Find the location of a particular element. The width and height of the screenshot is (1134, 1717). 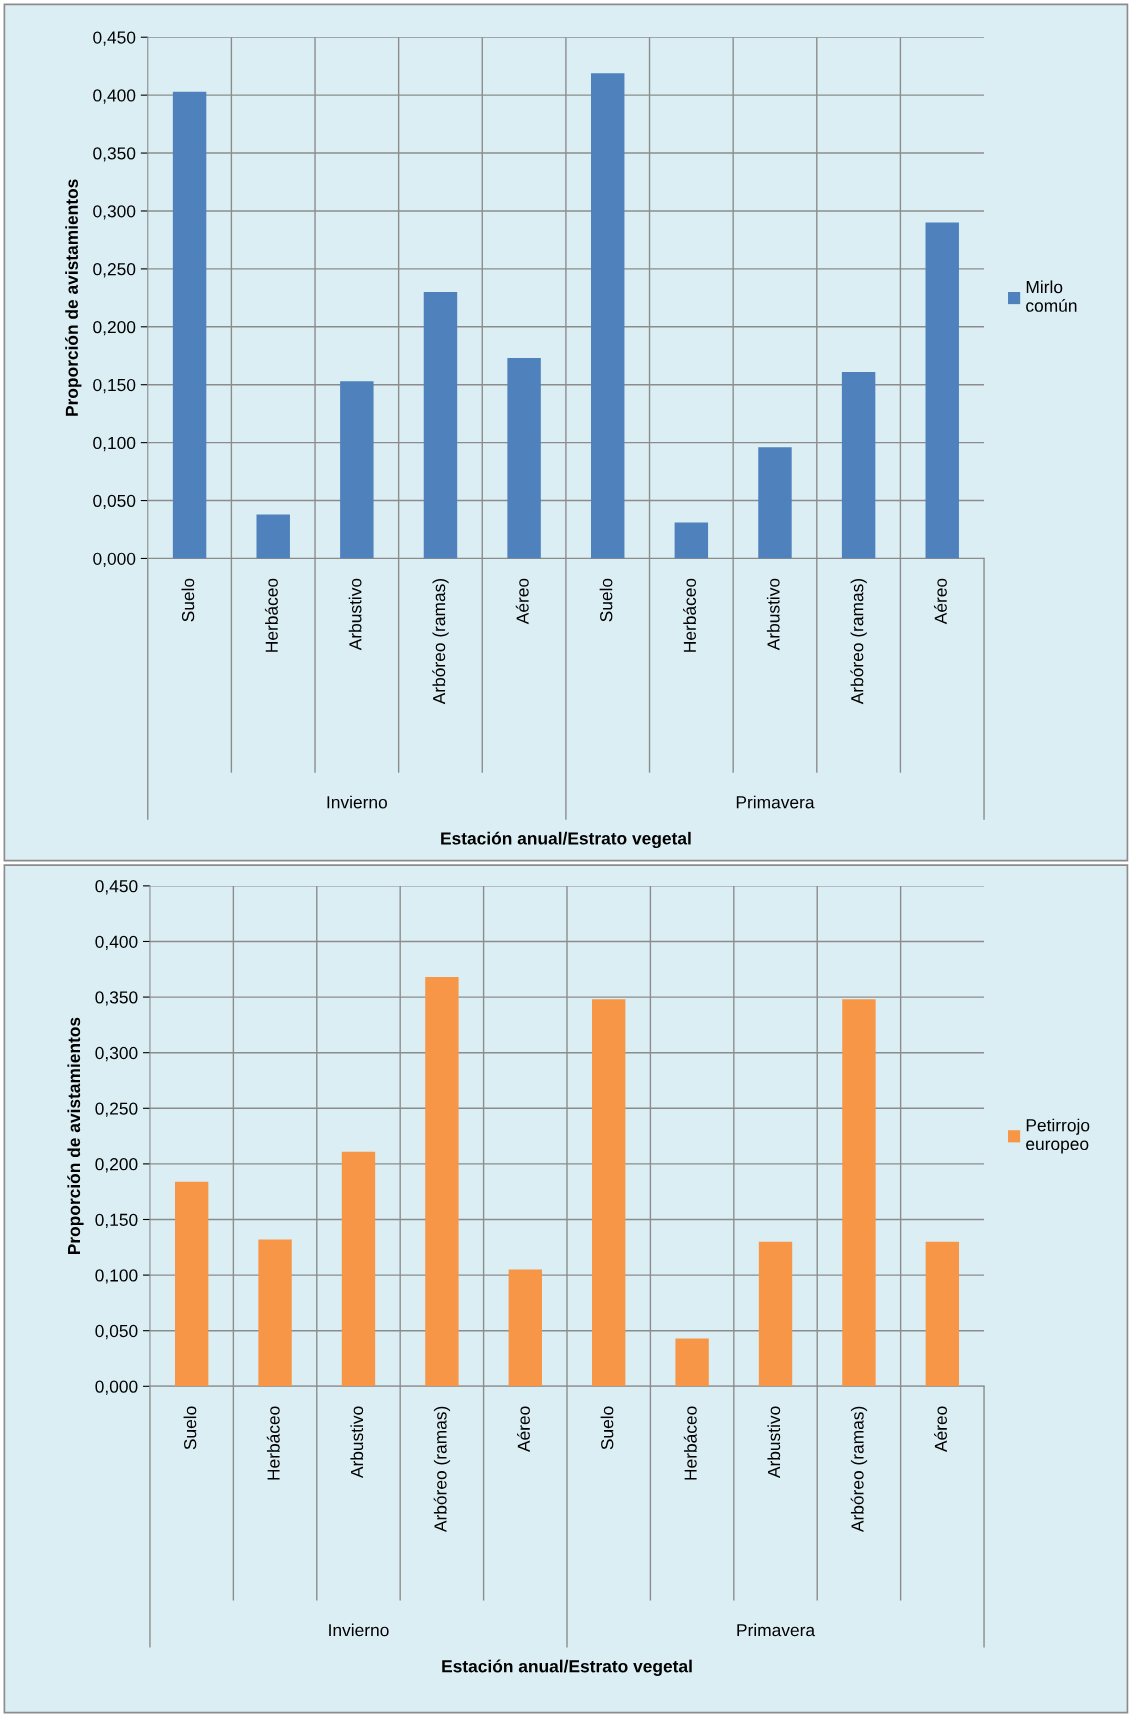

legend-label: Mirlo común is located at coordinates (1051, 296).